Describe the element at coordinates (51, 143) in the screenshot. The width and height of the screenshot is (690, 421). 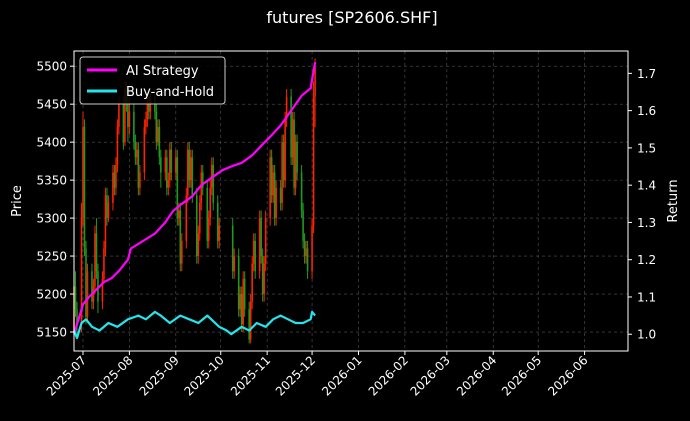
I see `left-tick-label: 5400` at that location.